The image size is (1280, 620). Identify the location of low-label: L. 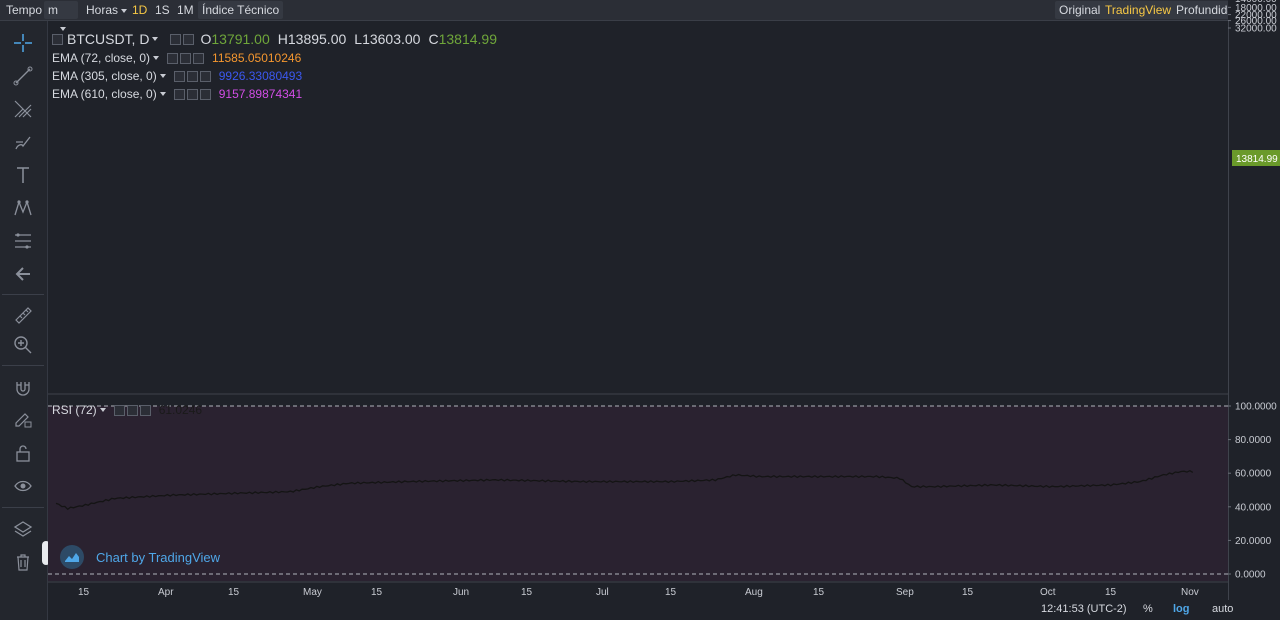
(358, 39).